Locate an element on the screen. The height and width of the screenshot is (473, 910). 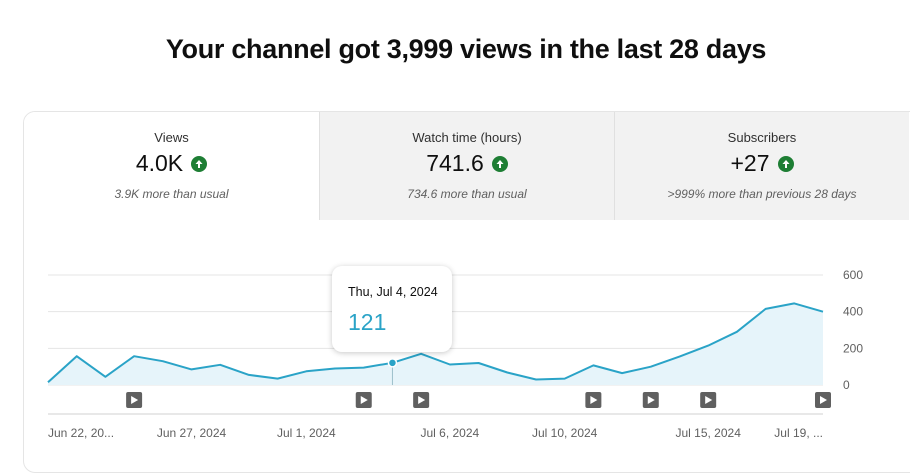
metric-label: Subscribers is located at coordinates (762, 137).